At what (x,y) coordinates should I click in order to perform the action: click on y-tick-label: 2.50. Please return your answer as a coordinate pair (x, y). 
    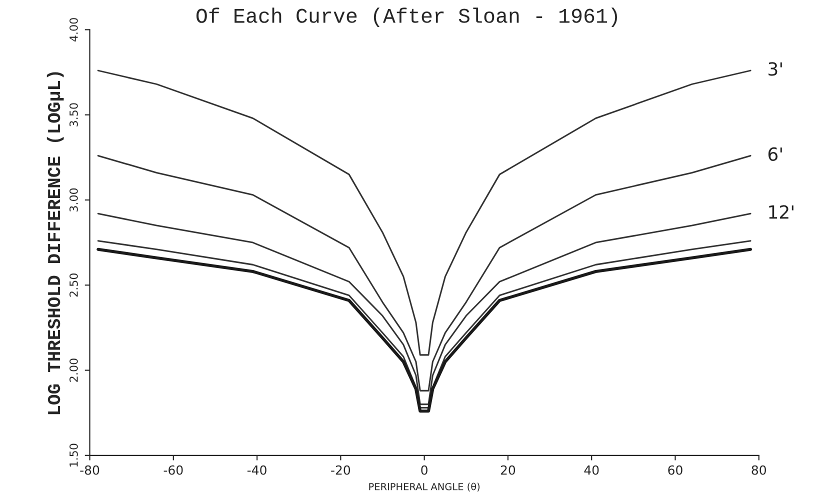
    Looking at the image, I should click on (73, 285).